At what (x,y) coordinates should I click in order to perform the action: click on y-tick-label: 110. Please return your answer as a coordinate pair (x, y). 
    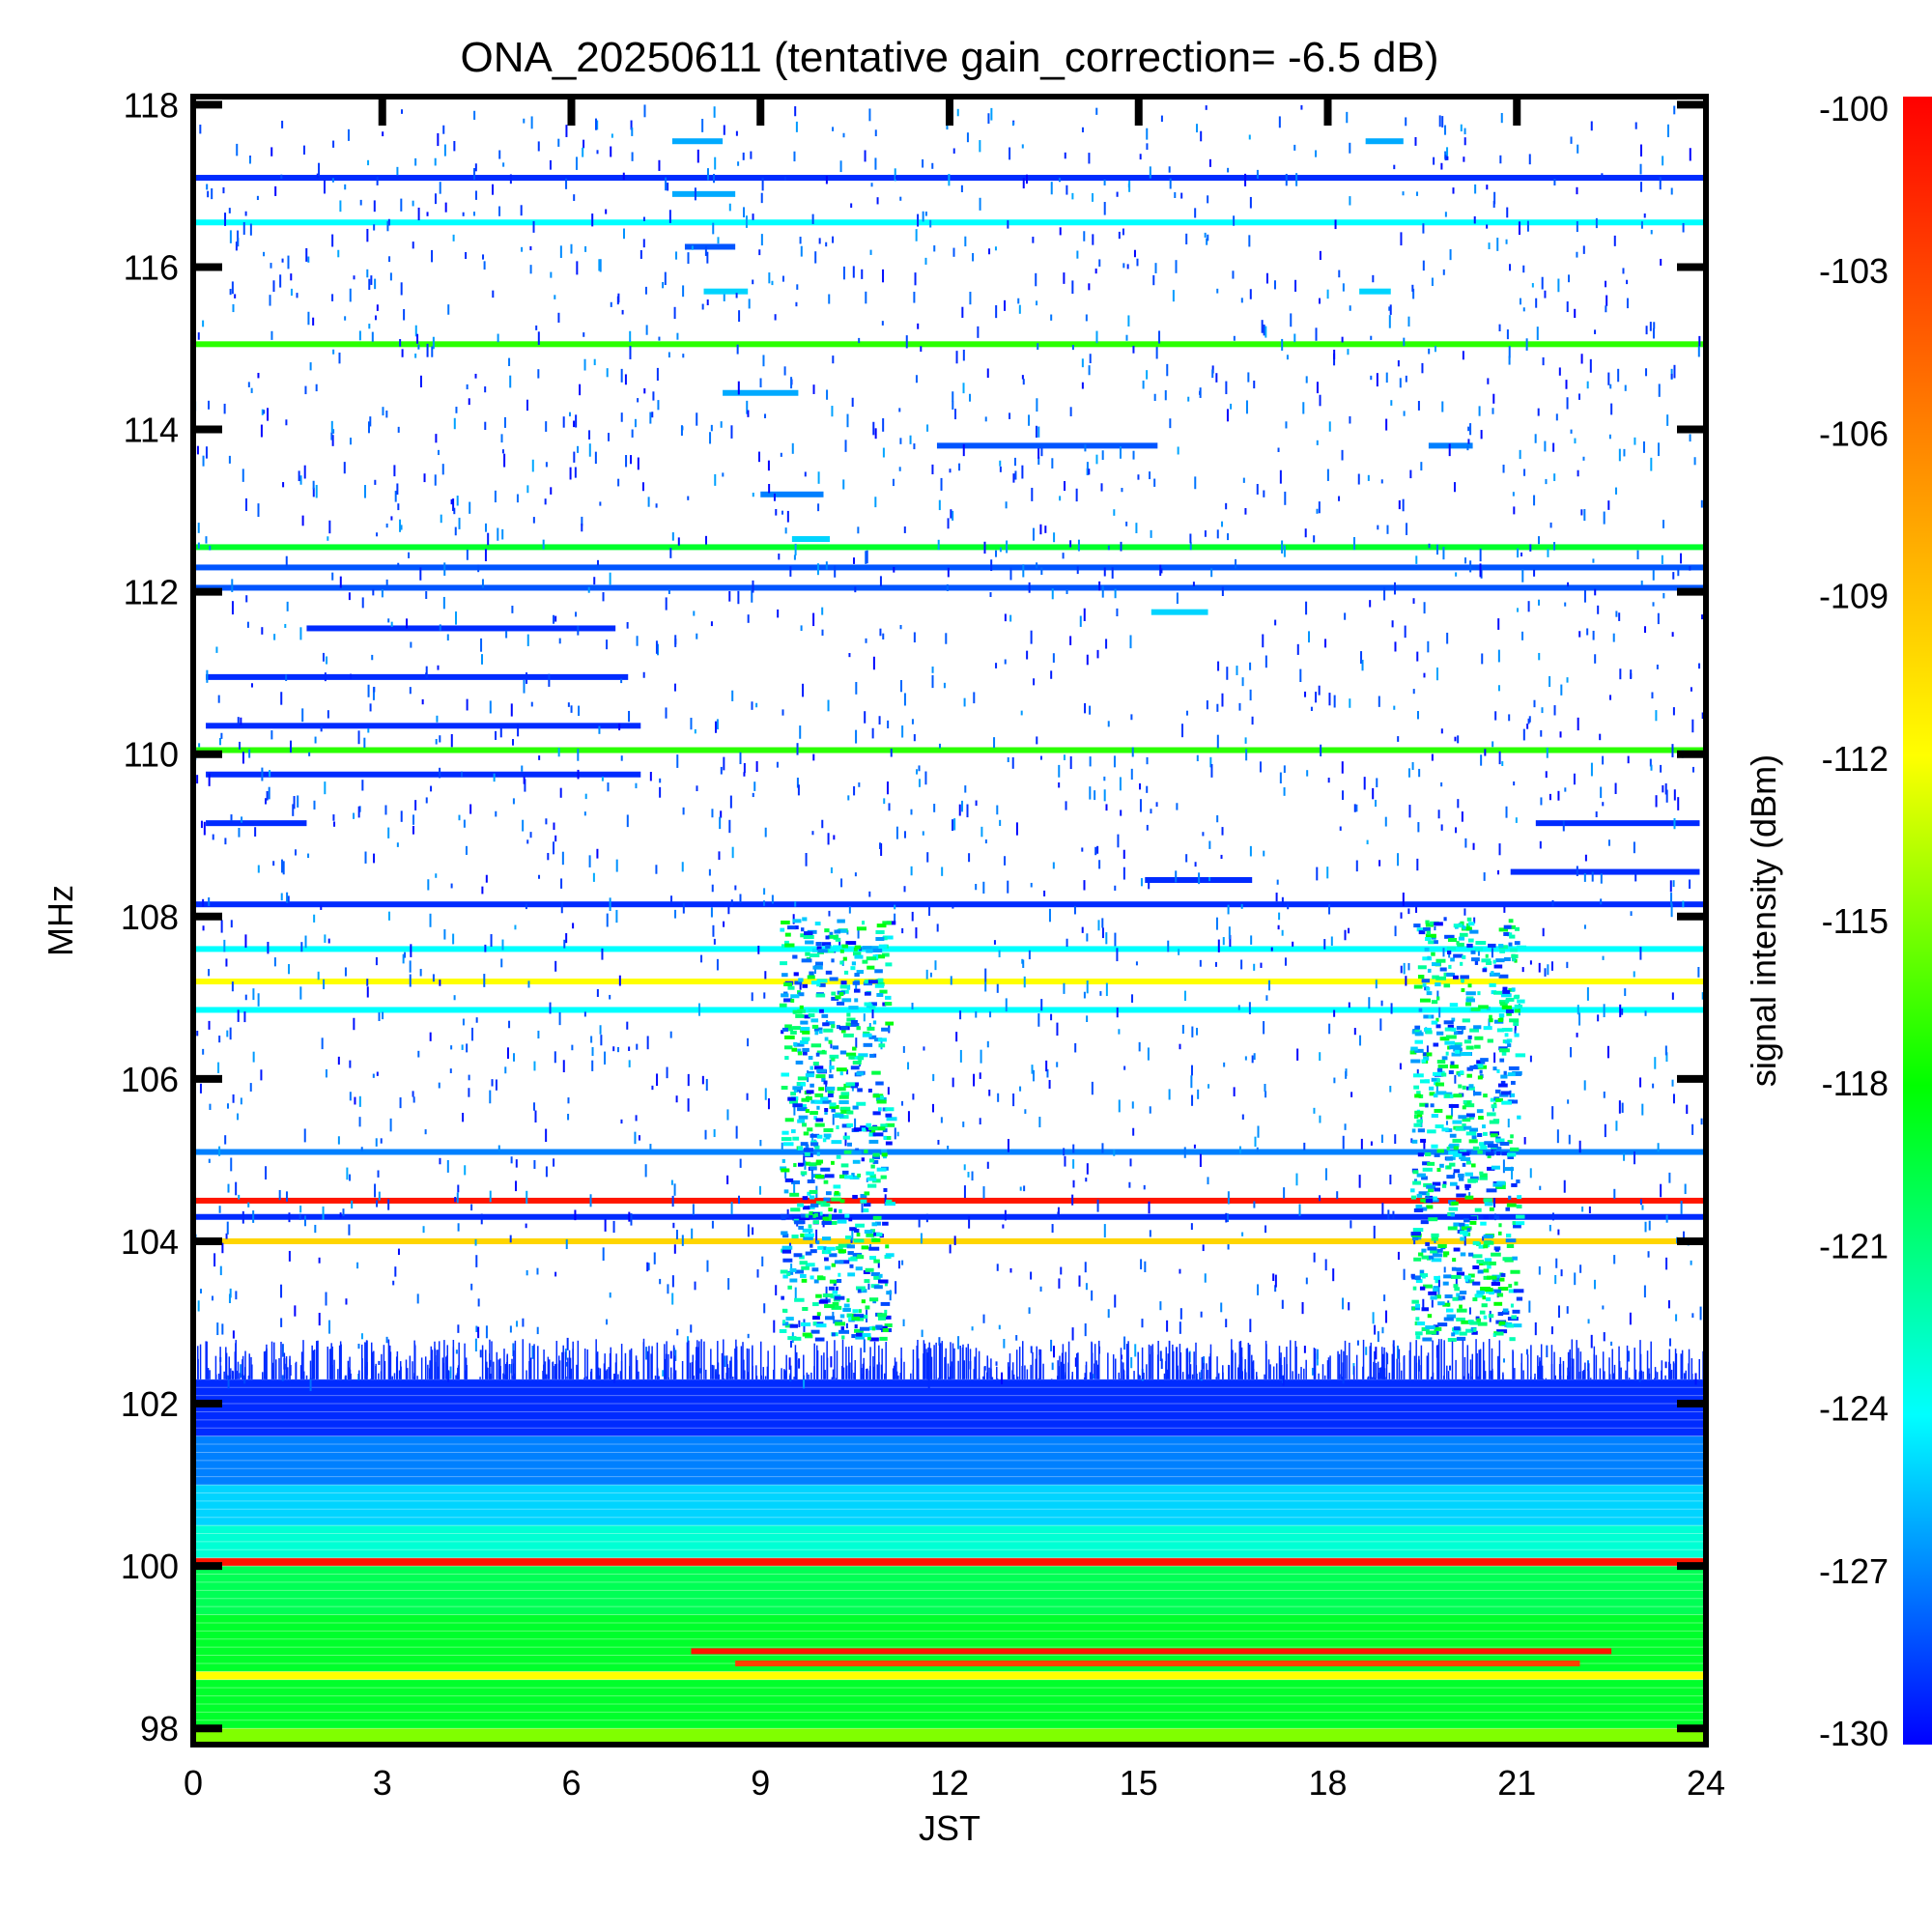
    Looking at the image, I should click on (151, 755).